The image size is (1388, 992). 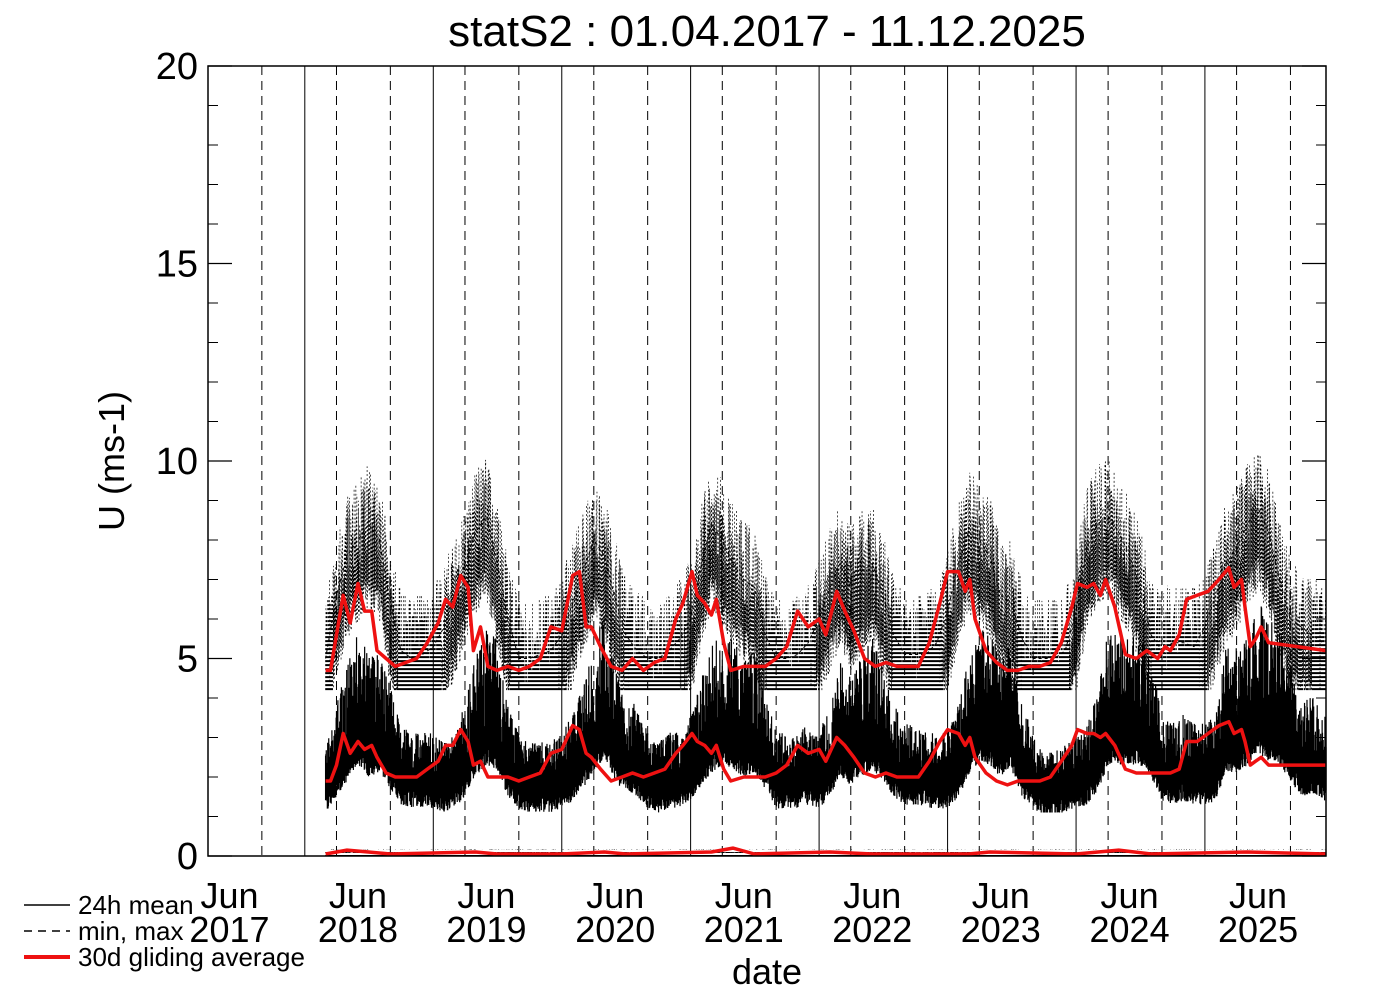 What do you see at coordinates (1001, 929) in the screenshot?
I see `x-tick-label-year: 2023` at bounding box center [1001, 929].